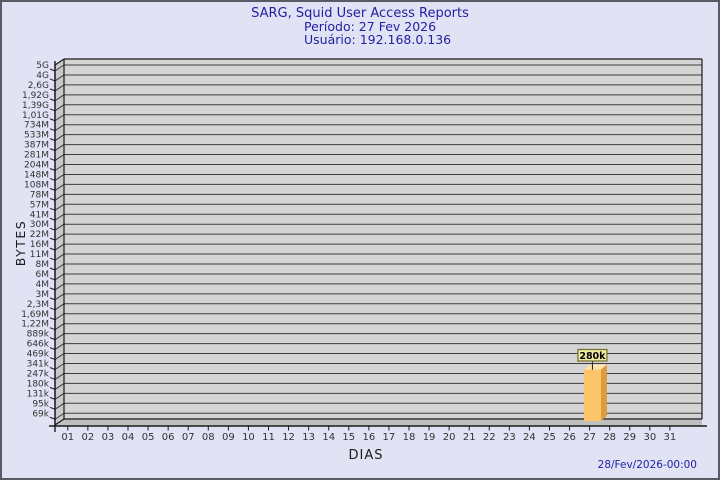 Image resolution: width=720 pixels, height=480 pixels. Describe the element at coordinates (148, 437) in the screenshot. I see `x-tick-label: 05` at that location.